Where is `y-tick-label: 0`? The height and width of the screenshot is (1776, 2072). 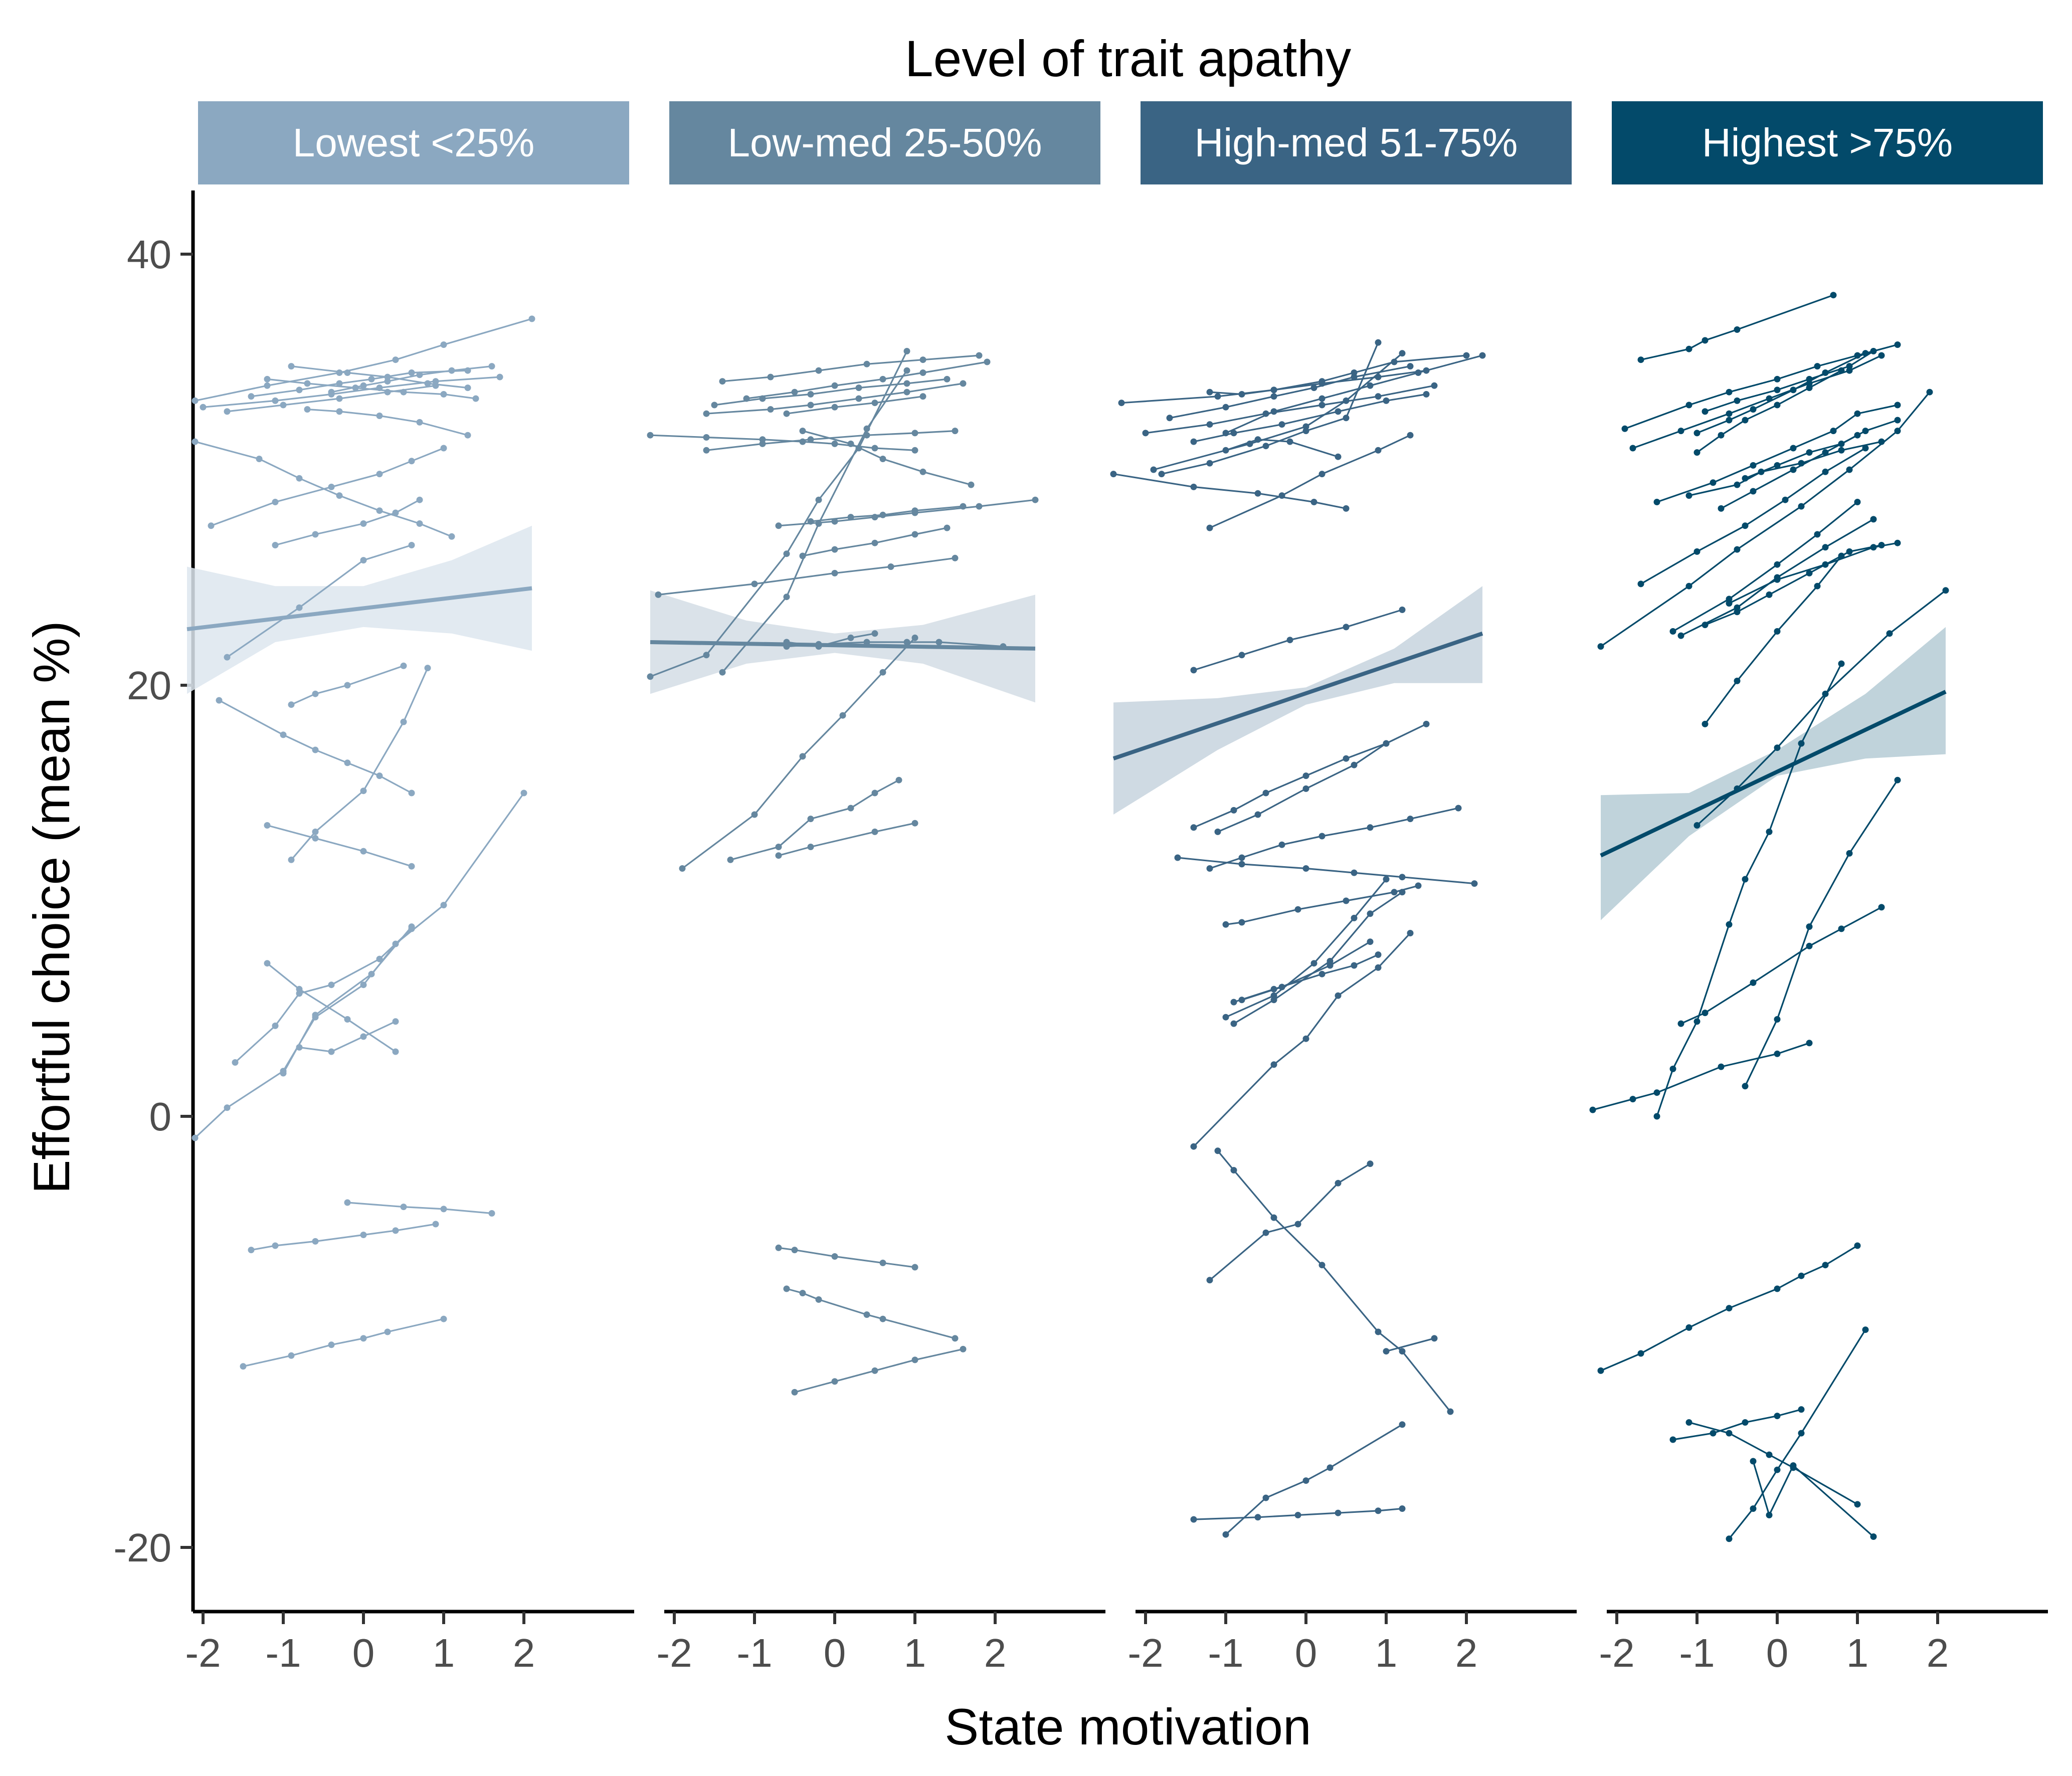 y-tick-label: 0 is located at coordinates (160, 1116).